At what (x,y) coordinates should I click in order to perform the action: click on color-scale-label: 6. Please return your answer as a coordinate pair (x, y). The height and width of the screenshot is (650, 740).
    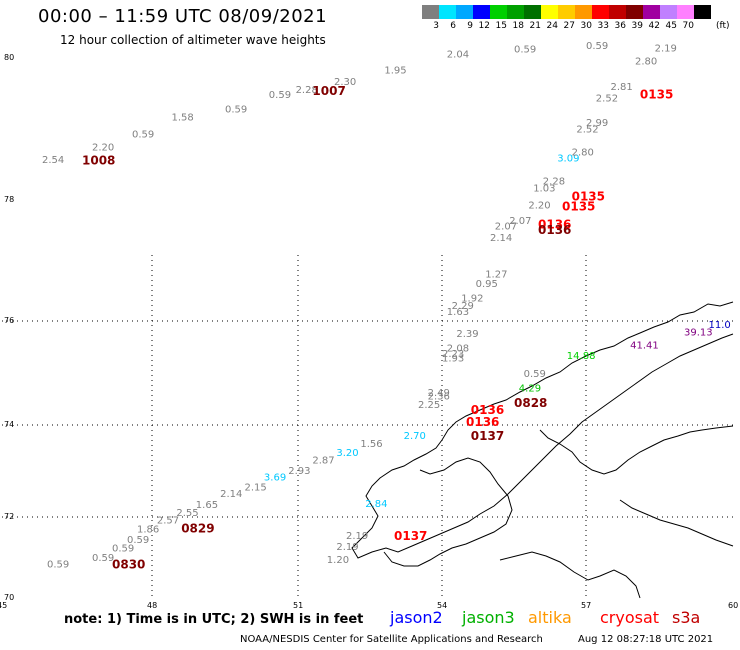
    Looking at the image, I should click on (453, 26).